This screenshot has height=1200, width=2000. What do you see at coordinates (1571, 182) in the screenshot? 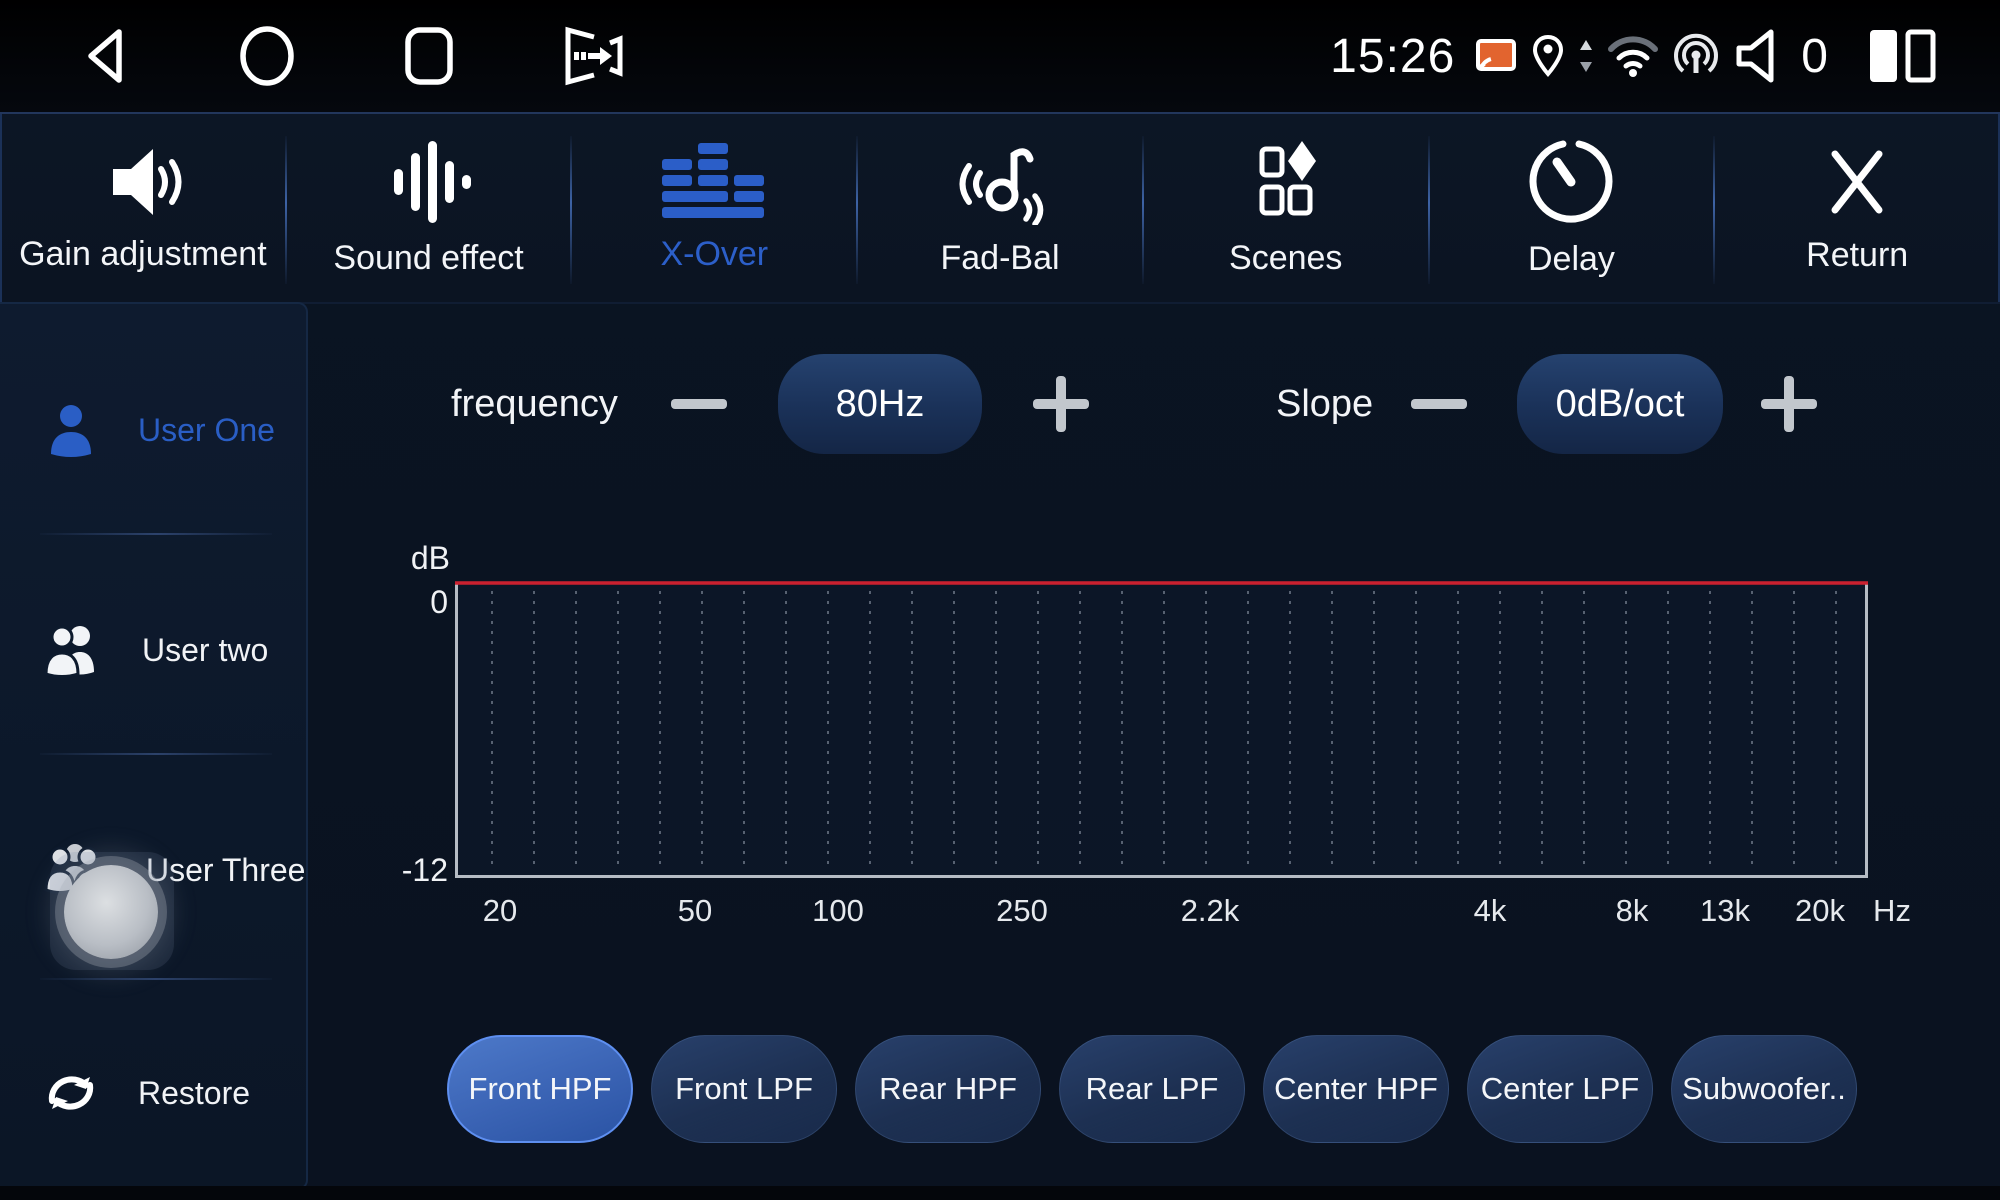
I see `timer-icon` at bounding box center [1571, 182].